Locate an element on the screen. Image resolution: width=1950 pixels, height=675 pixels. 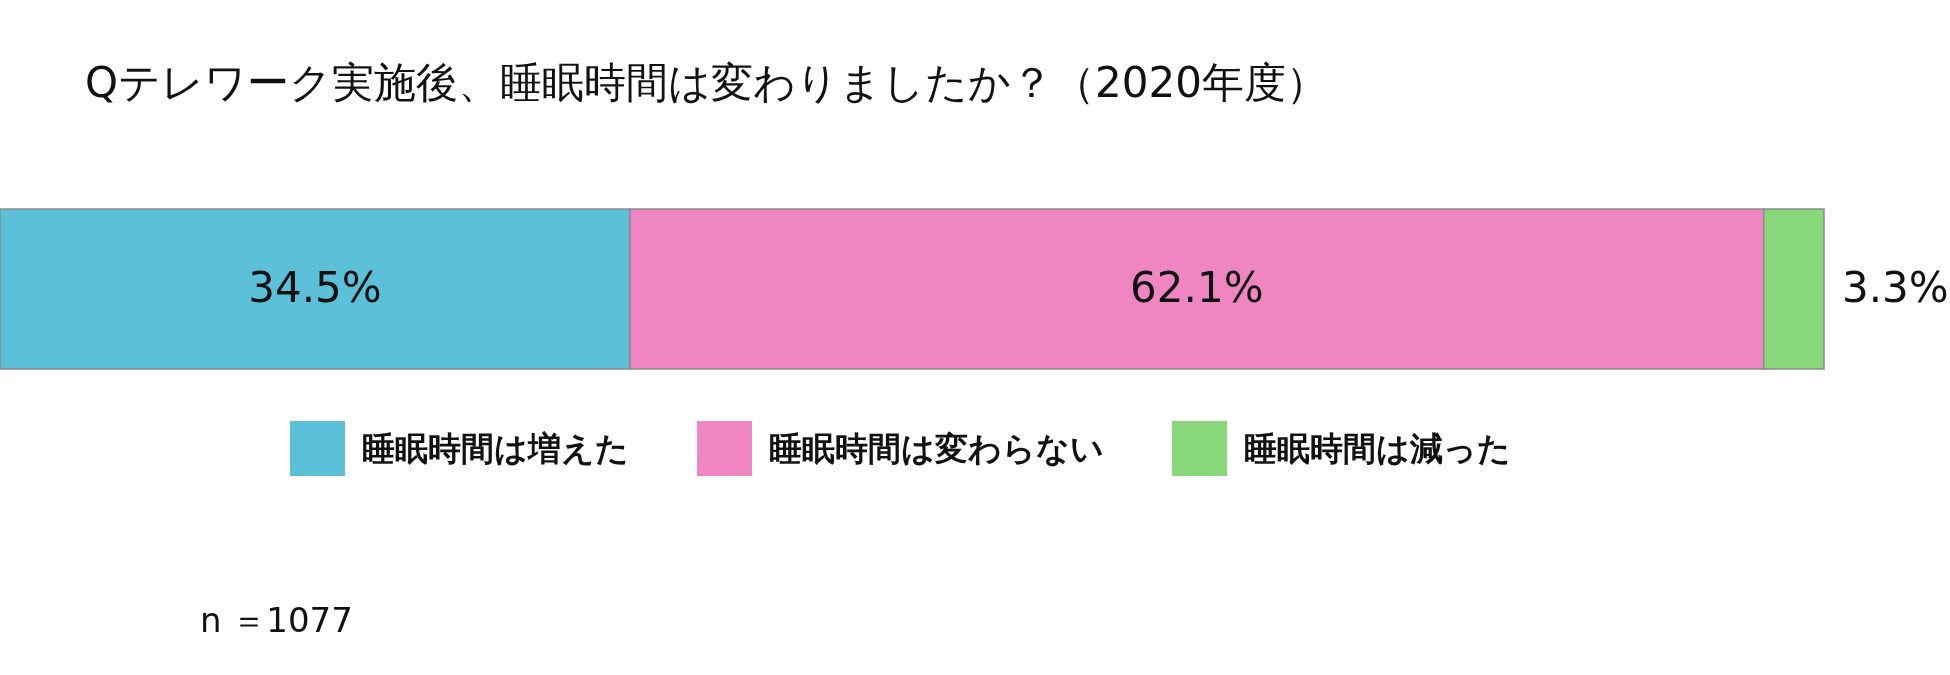
chart-title: Qテレワーク実施後、睡眠時間は変わりましたか？（2020年度） is located at coordinates (706, 82).